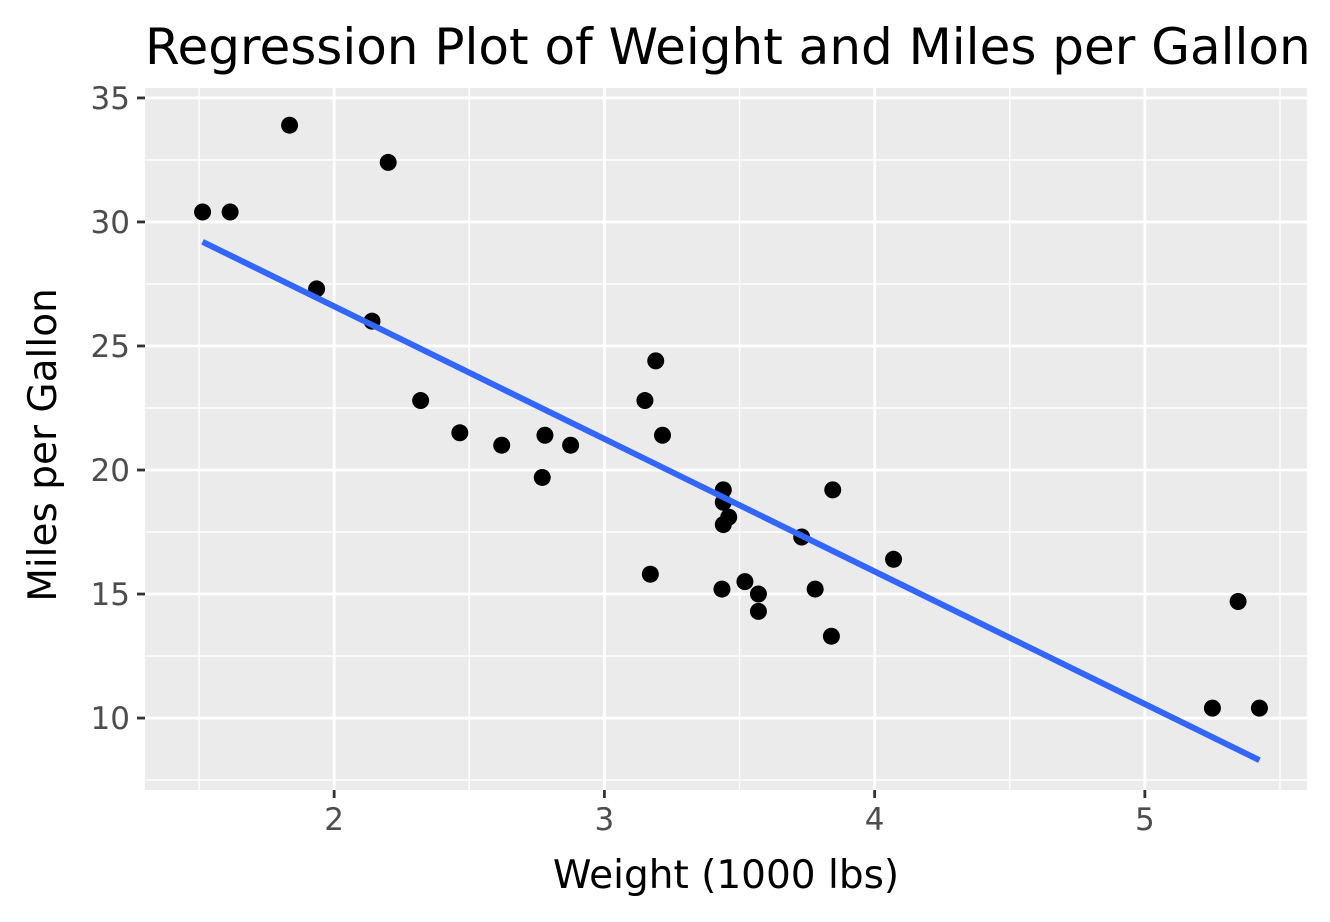 The image size is (1330, 922). I want to click on y-axis-tick-labels: 10 15 20 25 30 35, so click(110, 409).